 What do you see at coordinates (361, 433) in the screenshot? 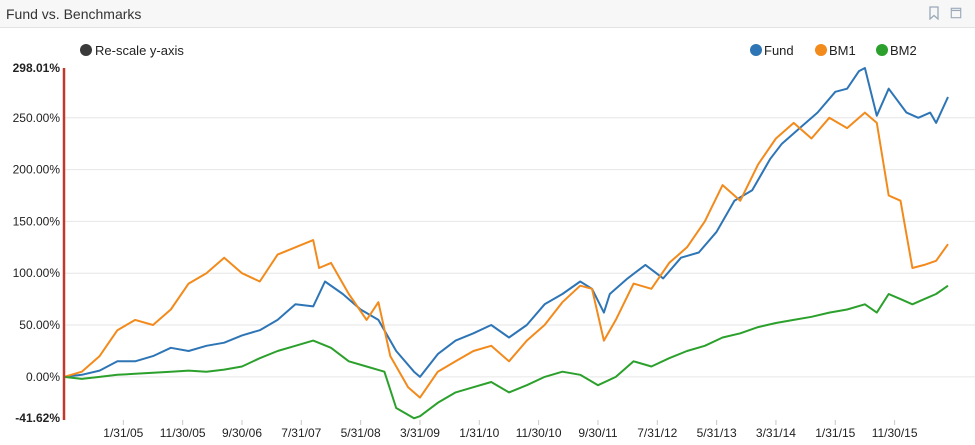
I see `x-tick-label: 5/31/08` at bounding box center [361, 433].